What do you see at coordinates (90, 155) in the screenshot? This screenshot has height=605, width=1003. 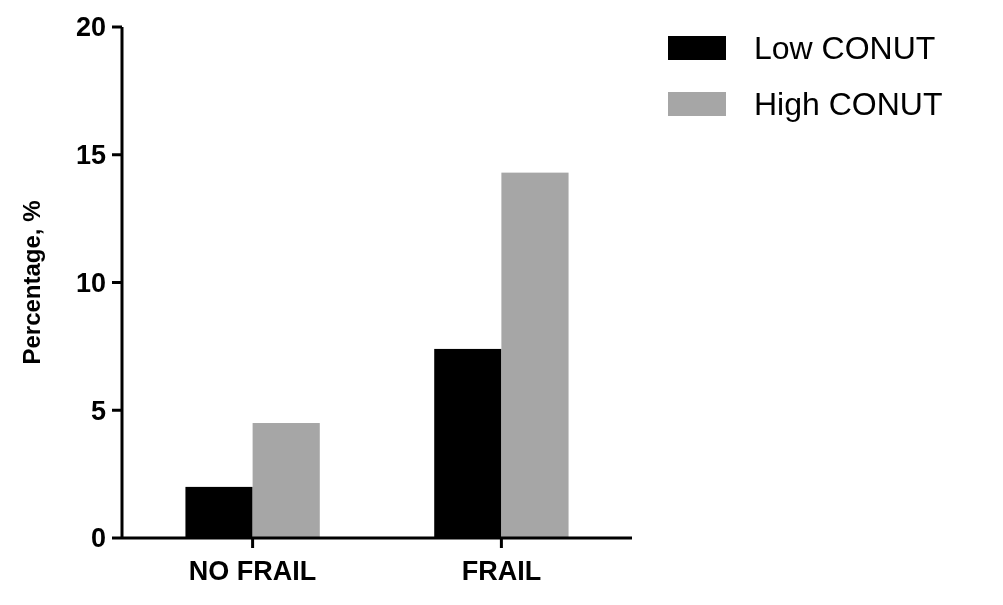 I see `y-tick-label: 15` at bounding box center [90, 155].